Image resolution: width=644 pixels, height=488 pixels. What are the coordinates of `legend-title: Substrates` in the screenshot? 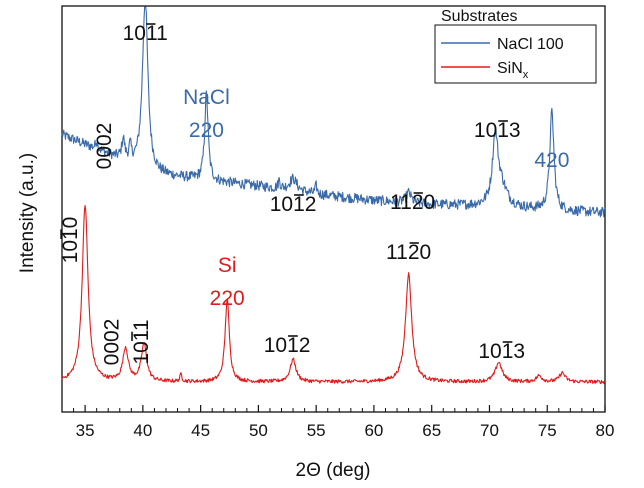 It's located at (479, 16).